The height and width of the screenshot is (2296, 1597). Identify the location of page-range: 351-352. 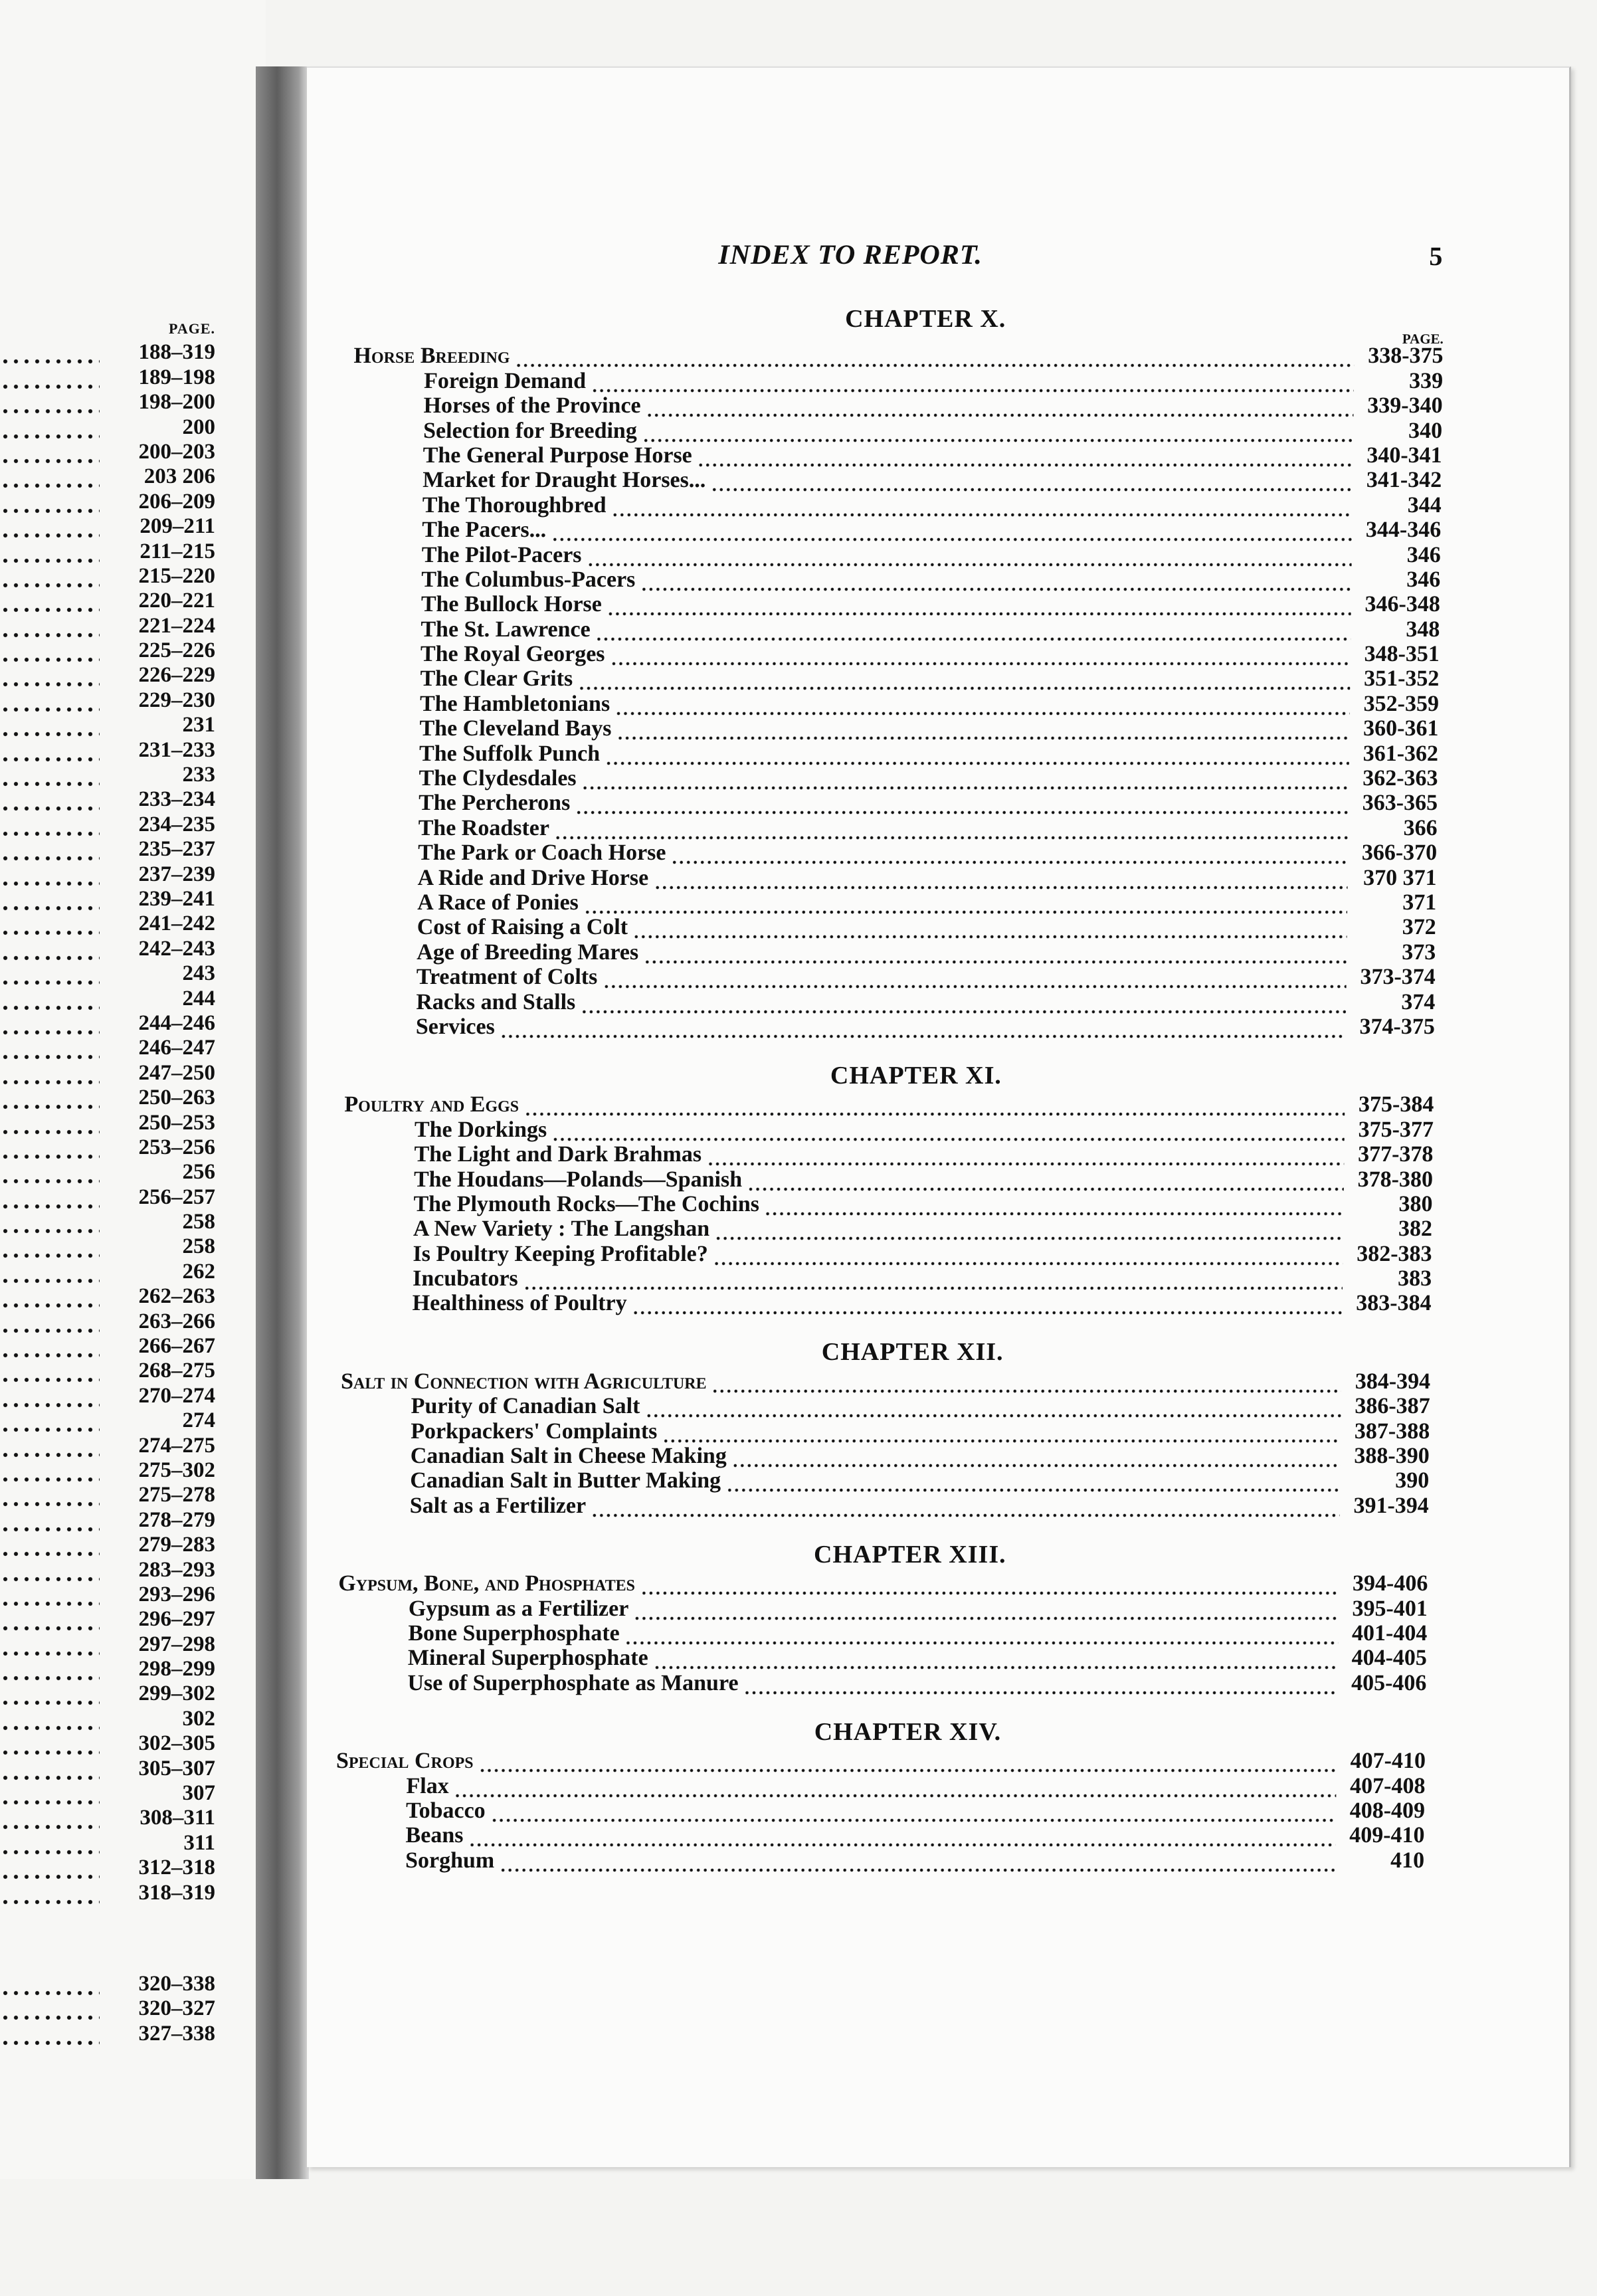
(1401, 679).